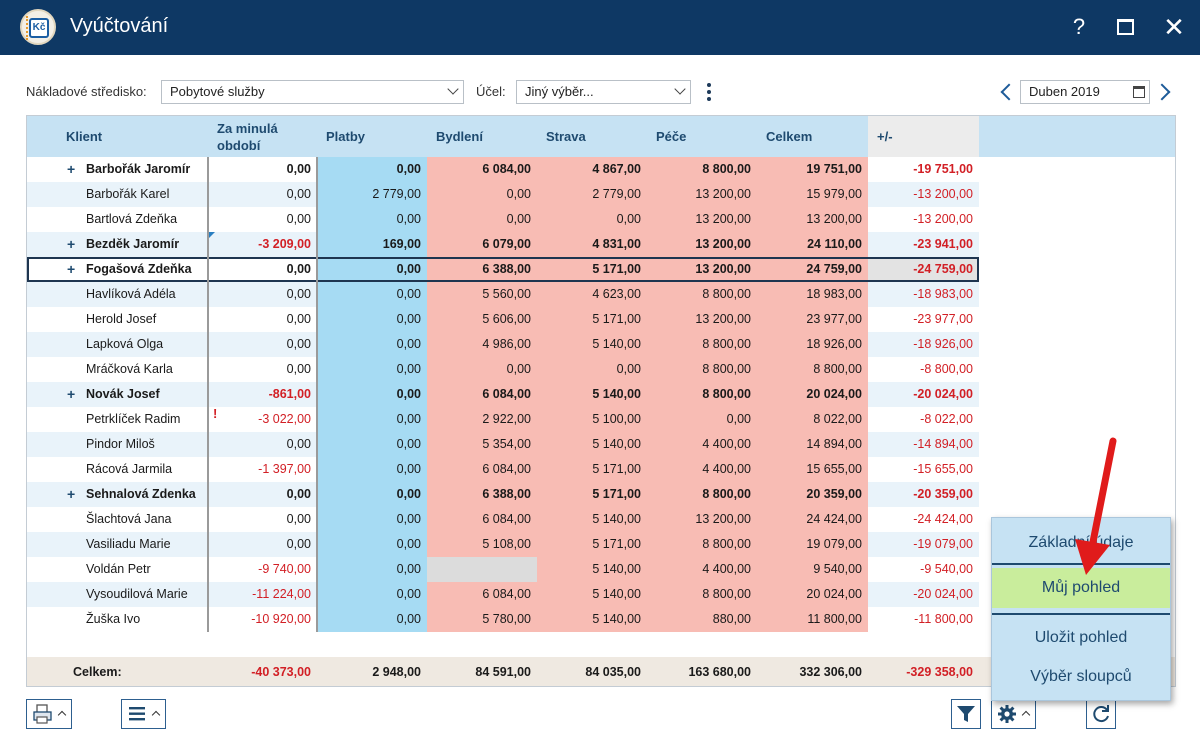 This screenshot has height=750, width=1200. What do you see at coordinates (812, 369) in the screenshot?
I see `cell-total: 8 800,00` at bounding box center [812, 369].